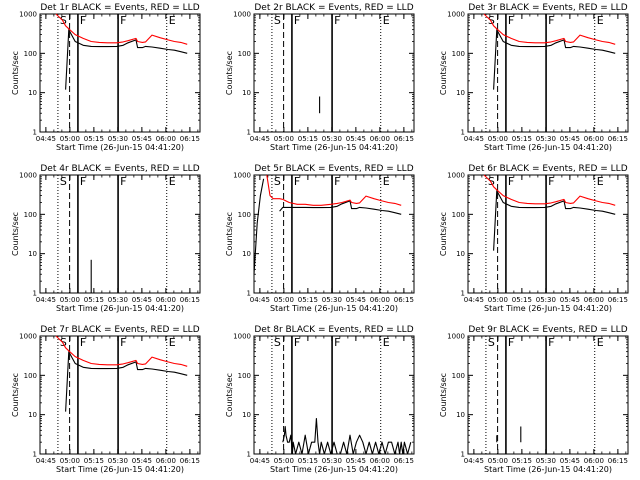 This screenshot has height=480, width=640. What do you see at coordinates (547, 8) in the screenshot?
I see `panel-title: Det 3r BLACK = Events, RED = LLD` at bounding box center [547, 8].